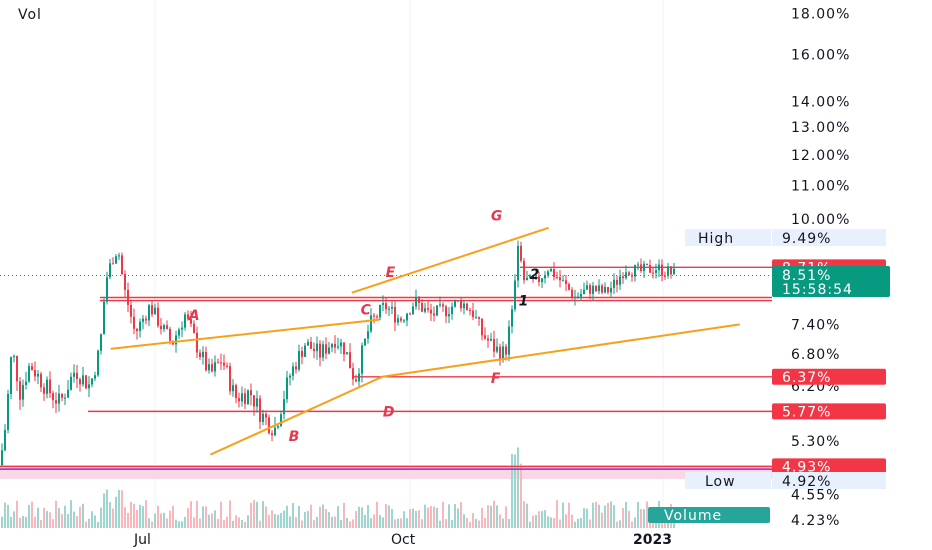 The height and width of the screenshot is (550, 932). I want to click on current-price-countdown: 15:58:54, so click(817, 290).